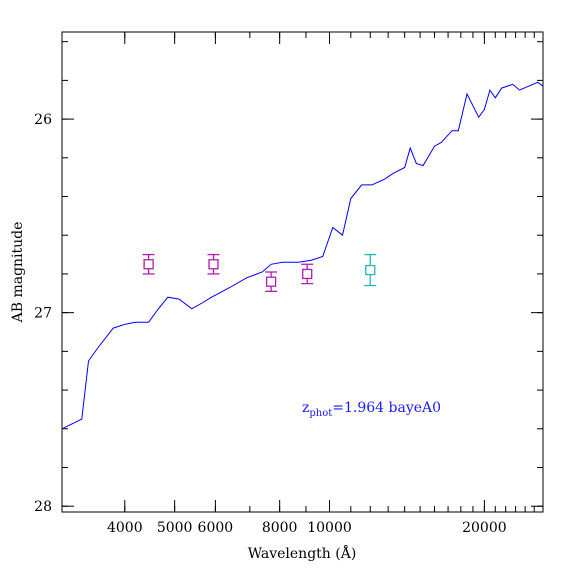 The width and height of the screenshot is (574, 574). Describe the element at coordinates (125, 528) in the screenshot. I see `x-tick-label: 4000` at that location.